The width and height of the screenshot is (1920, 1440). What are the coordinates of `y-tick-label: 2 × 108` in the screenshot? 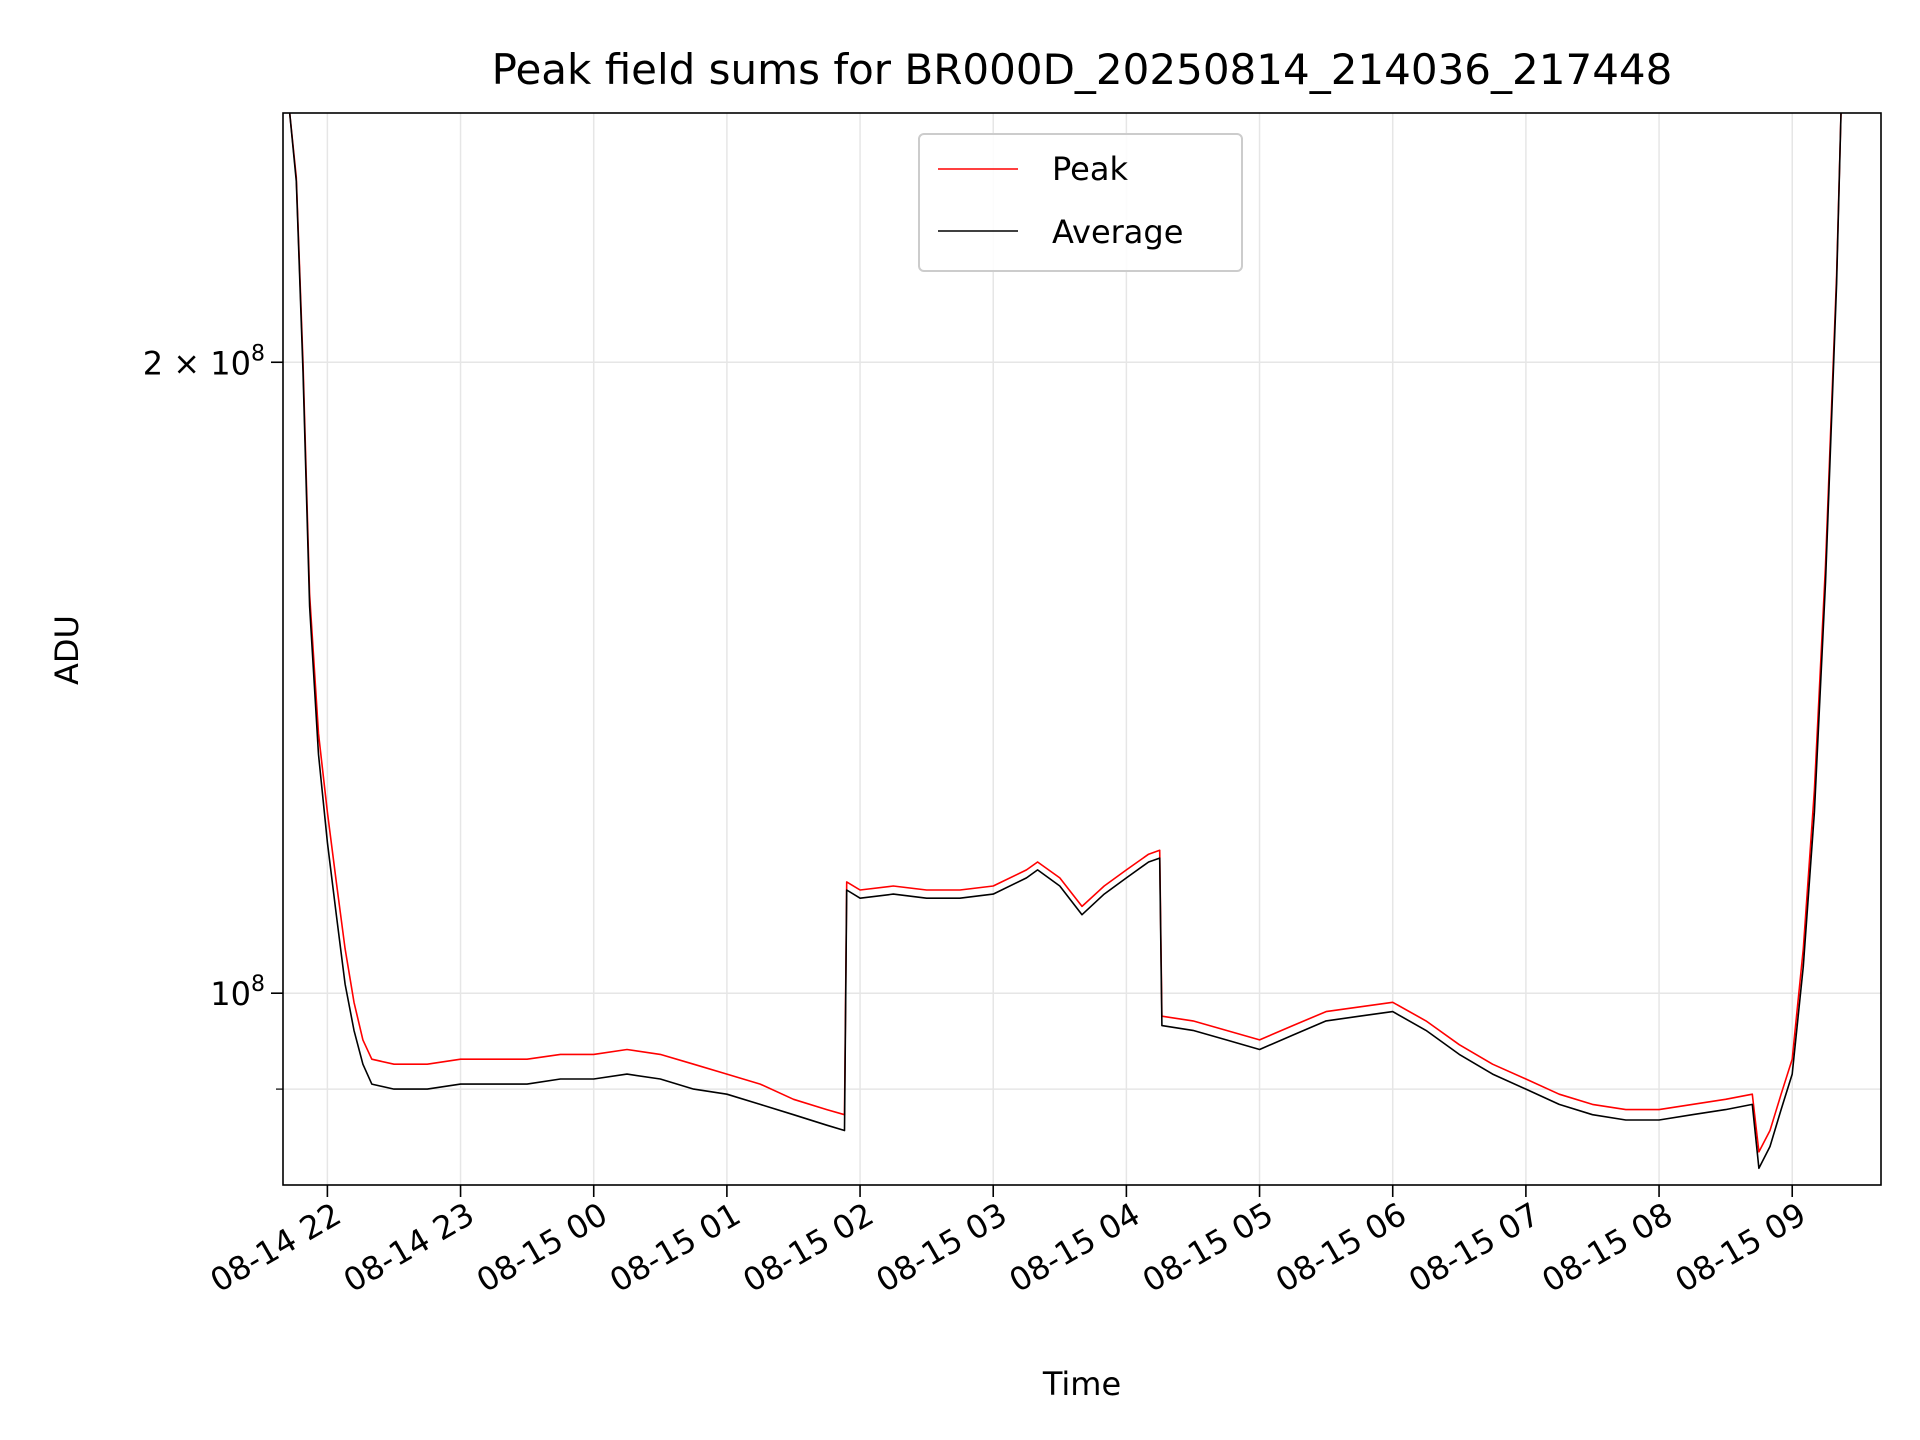 It's located at (204, 361).